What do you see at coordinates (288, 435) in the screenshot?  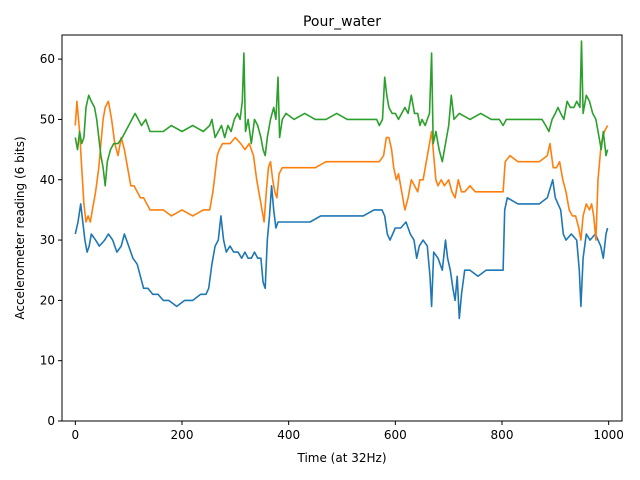 I see `x-tick-label: 400` at bounding box center [288, 435].